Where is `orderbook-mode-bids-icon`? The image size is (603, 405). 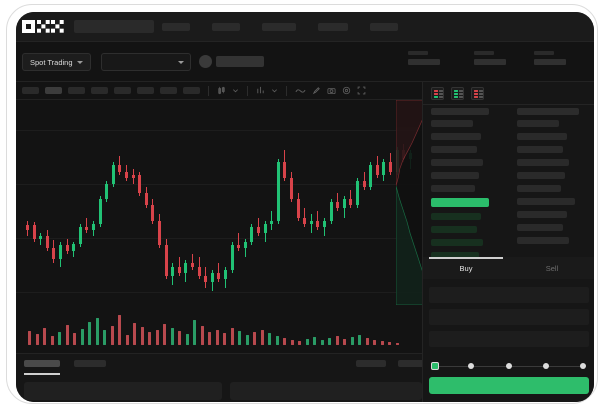
orderbook-mode-bids-icon is located at coordinates (457, 93).